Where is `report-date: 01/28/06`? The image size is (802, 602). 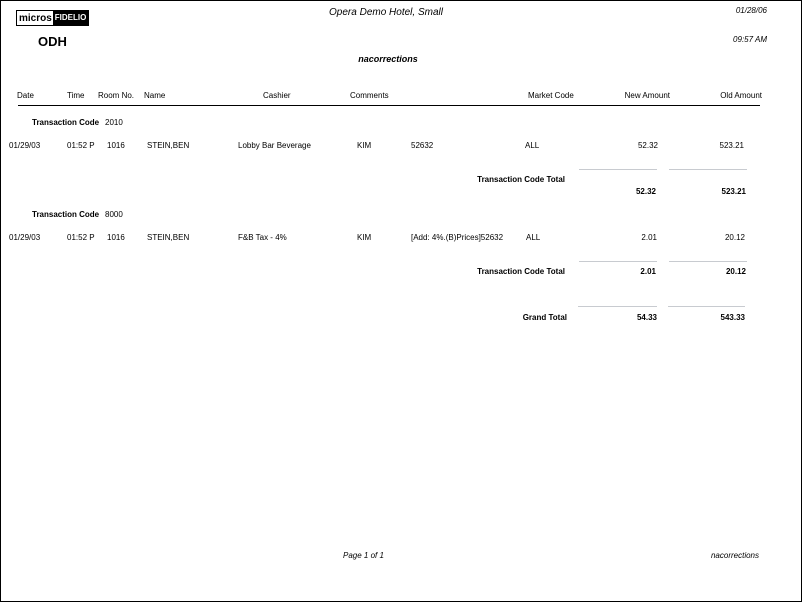 report-date: 01/28/06 is located at coordinates (751, 10).